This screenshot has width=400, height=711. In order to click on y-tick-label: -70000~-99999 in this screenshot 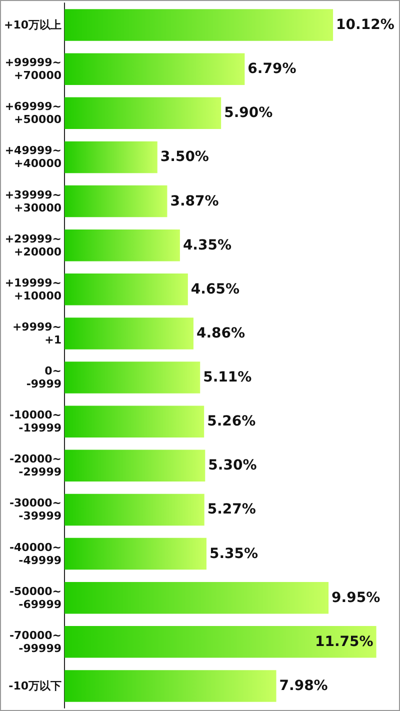, I will do `click(35, 641)`.